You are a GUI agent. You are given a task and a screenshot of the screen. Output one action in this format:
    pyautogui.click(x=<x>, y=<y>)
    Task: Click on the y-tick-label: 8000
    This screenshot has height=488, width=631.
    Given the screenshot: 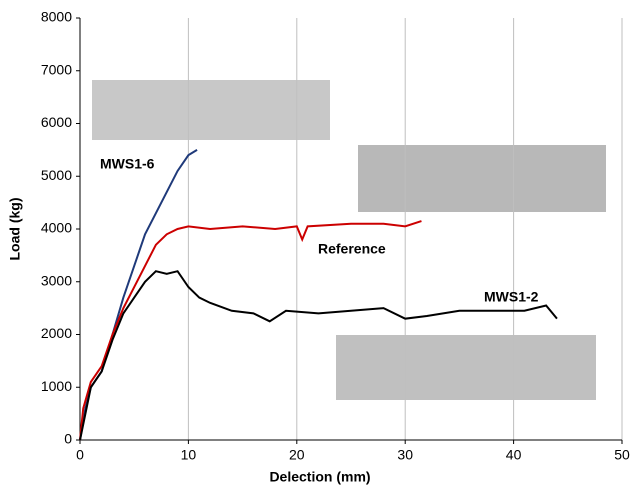 What is the action you would take?
    pyautogui.click(x=56, y=17)
    